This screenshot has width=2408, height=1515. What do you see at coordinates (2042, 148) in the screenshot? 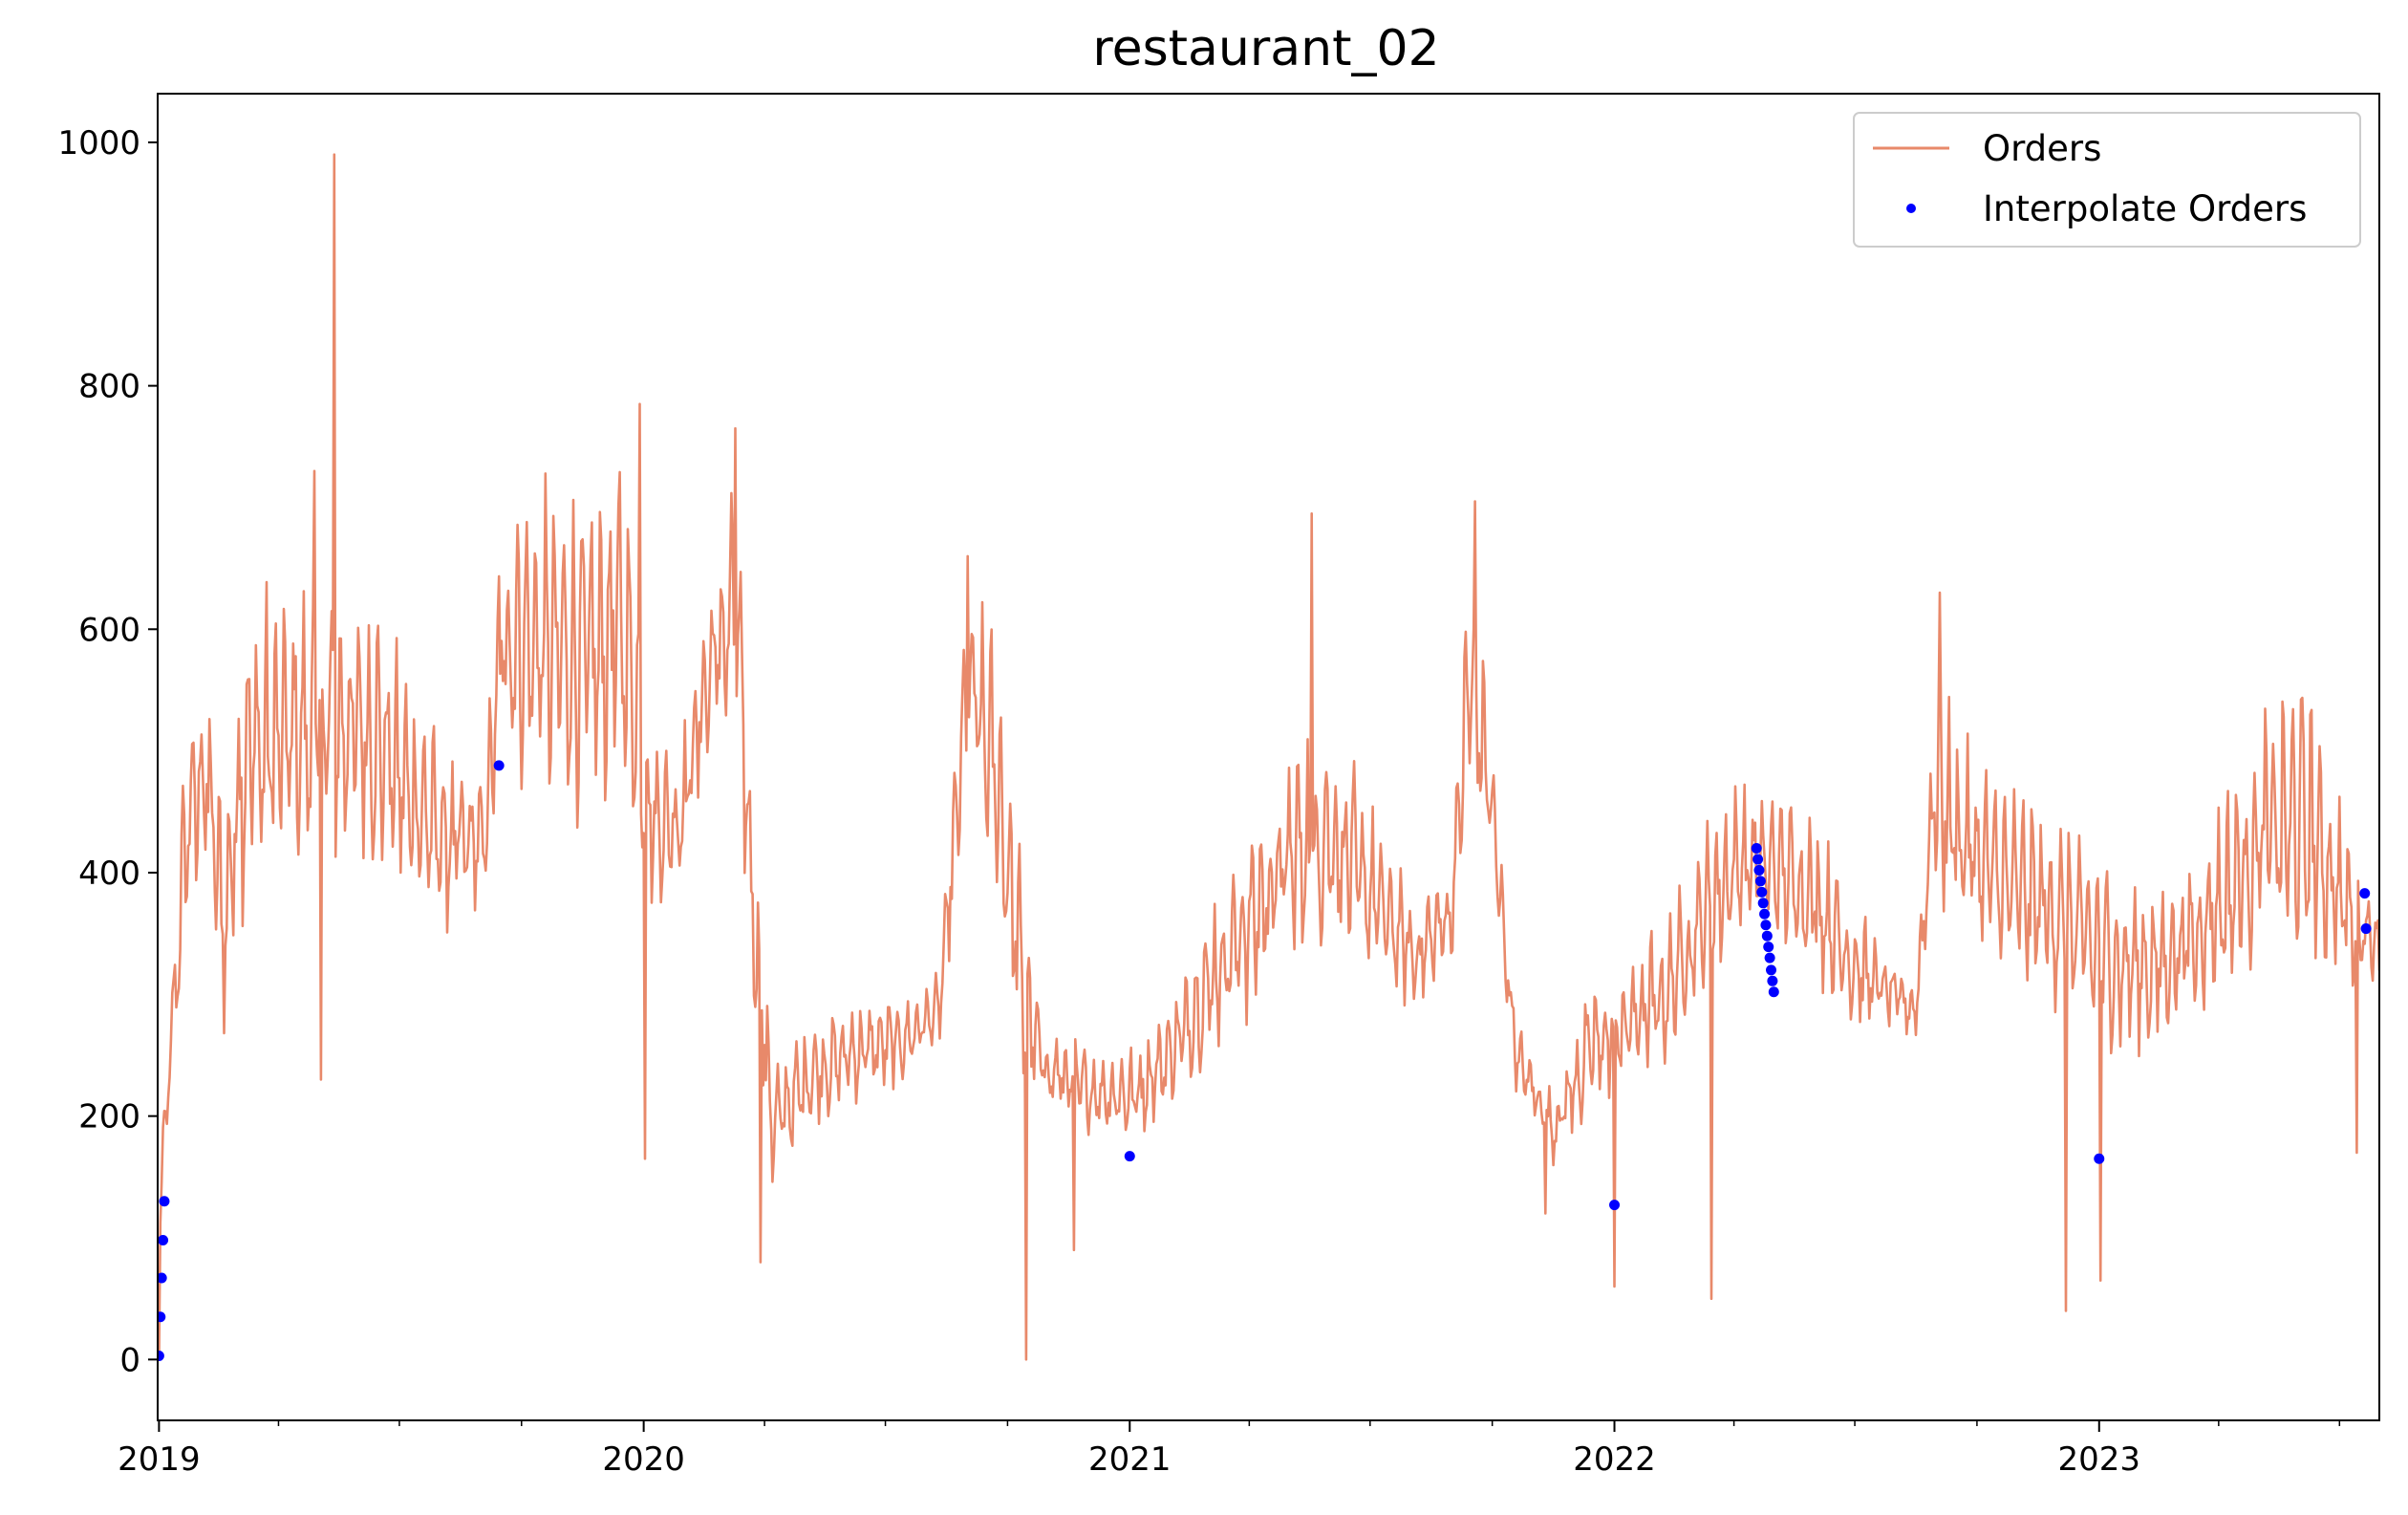
I see `legend-orders-label: Orders` at bounding box center [2042, 148].